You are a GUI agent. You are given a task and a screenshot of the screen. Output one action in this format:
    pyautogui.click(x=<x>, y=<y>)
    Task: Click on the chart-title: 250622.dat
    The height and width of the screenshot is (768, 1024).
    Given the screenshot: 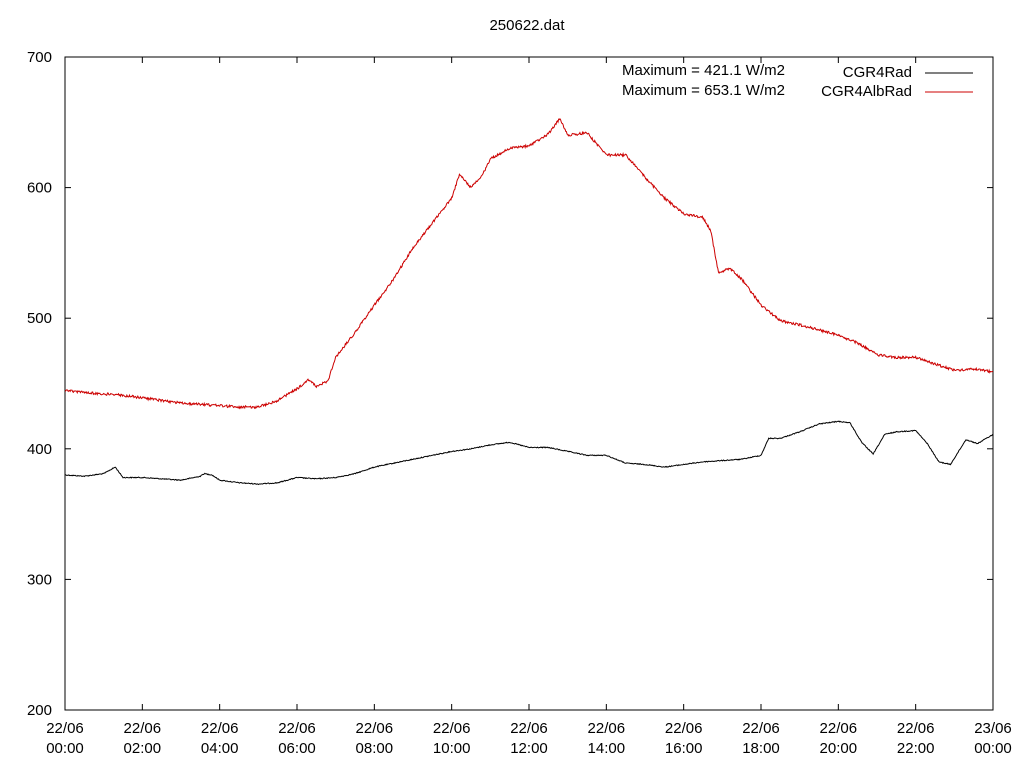 What is the action you would take?
    pyautogui.click(x=527, y=25)
    